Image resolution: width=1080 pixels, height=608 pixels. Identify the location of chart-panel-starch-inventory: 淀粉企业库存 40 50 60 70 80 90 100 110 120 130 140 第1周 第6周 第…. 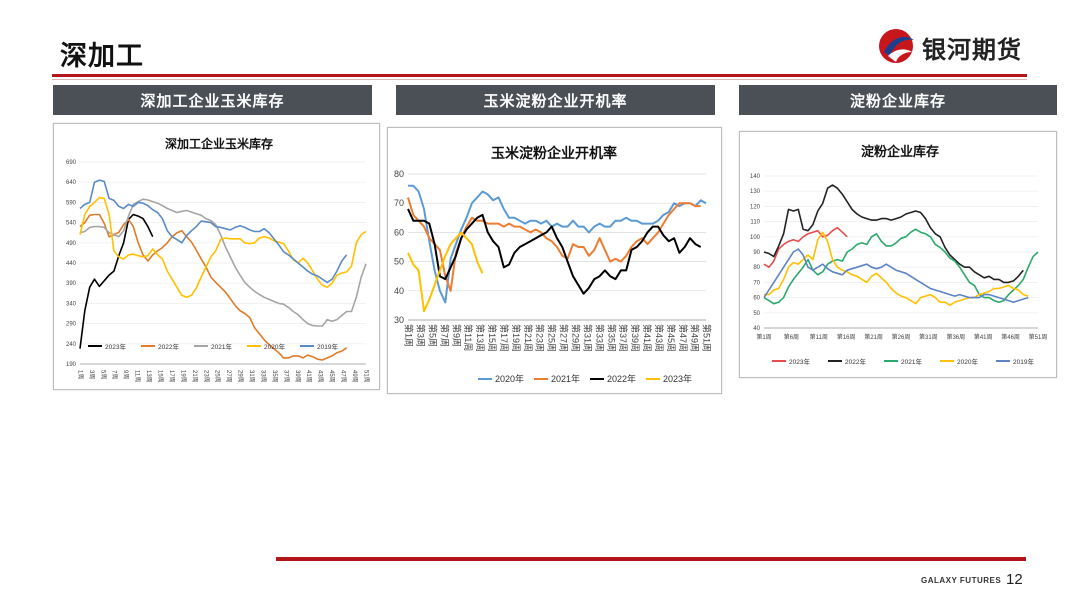
(898, 254).